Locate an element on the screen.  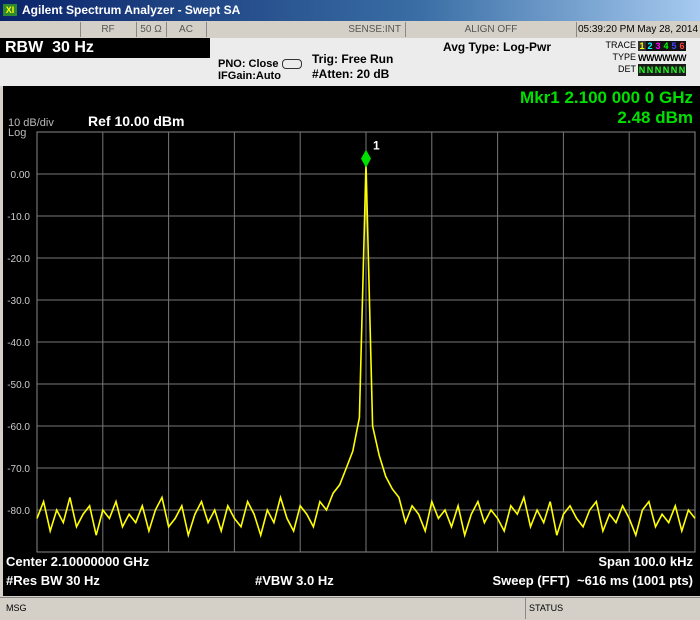
type-label: TYPE is located at coordinates (624, 57).